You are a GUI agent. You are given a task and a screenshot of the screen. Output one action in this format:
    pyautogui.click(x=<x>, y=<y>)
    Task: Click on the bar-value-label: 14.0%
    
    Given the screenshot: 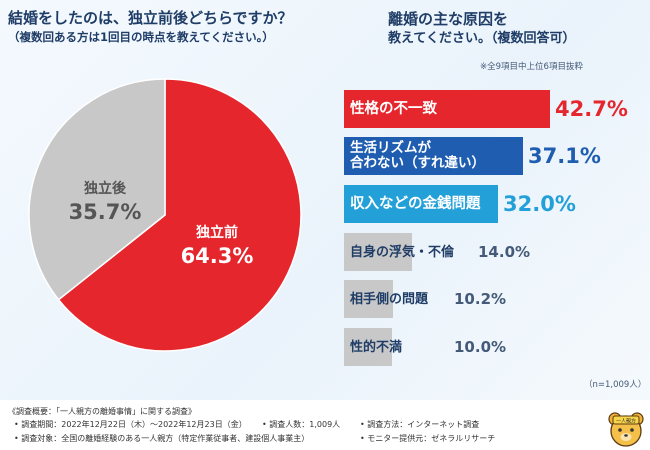 What is the action you would take?
    pyautogui.click(x=504, y=252)
    